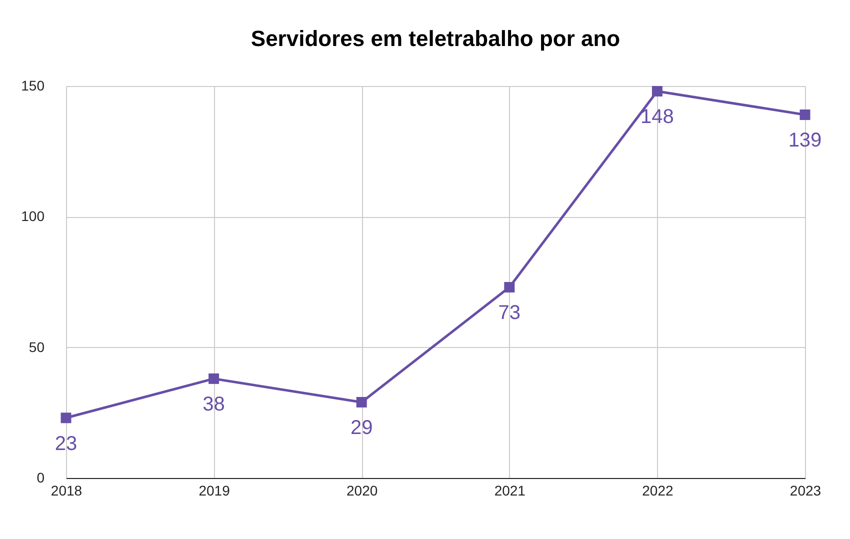 The width and height of the screenshot is (850, 539). What do you see at coordinates (658, 490) in the screenshot?
I see `x-tick-label: 2022` at bounding box center [658, 490].